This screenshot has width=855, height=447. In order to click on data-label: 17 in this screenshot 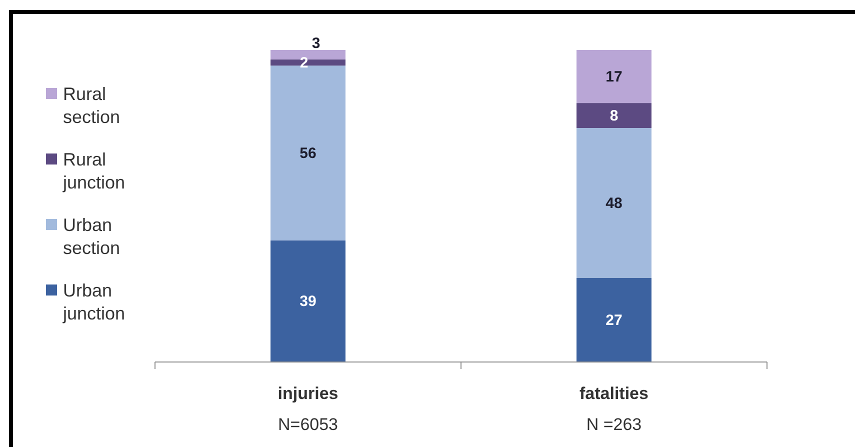, I will do `click(614, 77)`.